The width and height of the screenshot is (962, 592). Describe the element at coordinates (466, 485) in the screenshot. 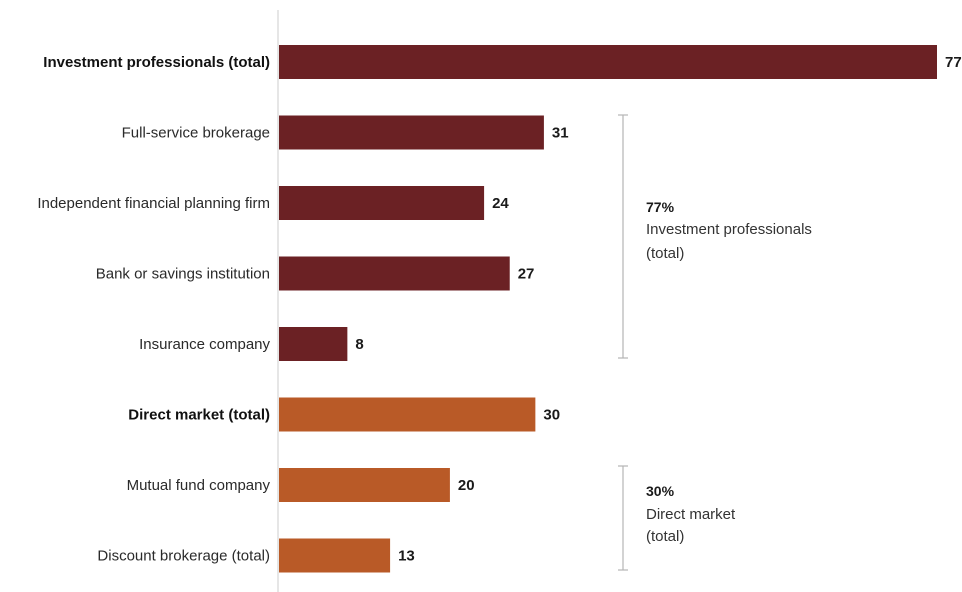

I see `value-label: 20` at that location.